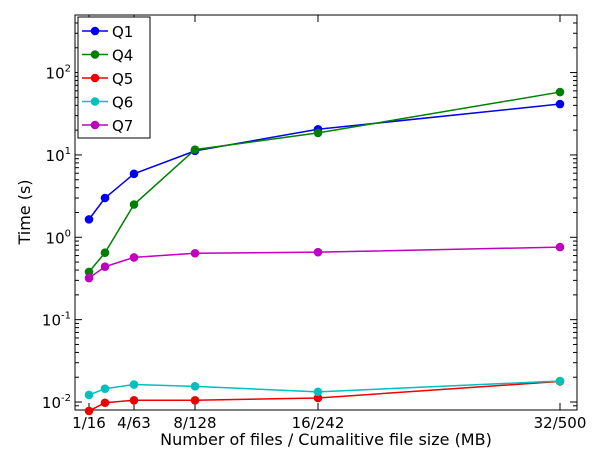 The height and width of the screenshot is (452, 592). What do you see at coordinates (56, 320) in the screenshot?
I see `y-tick-label: 10⁻¹` at bounding box center [56, 320].